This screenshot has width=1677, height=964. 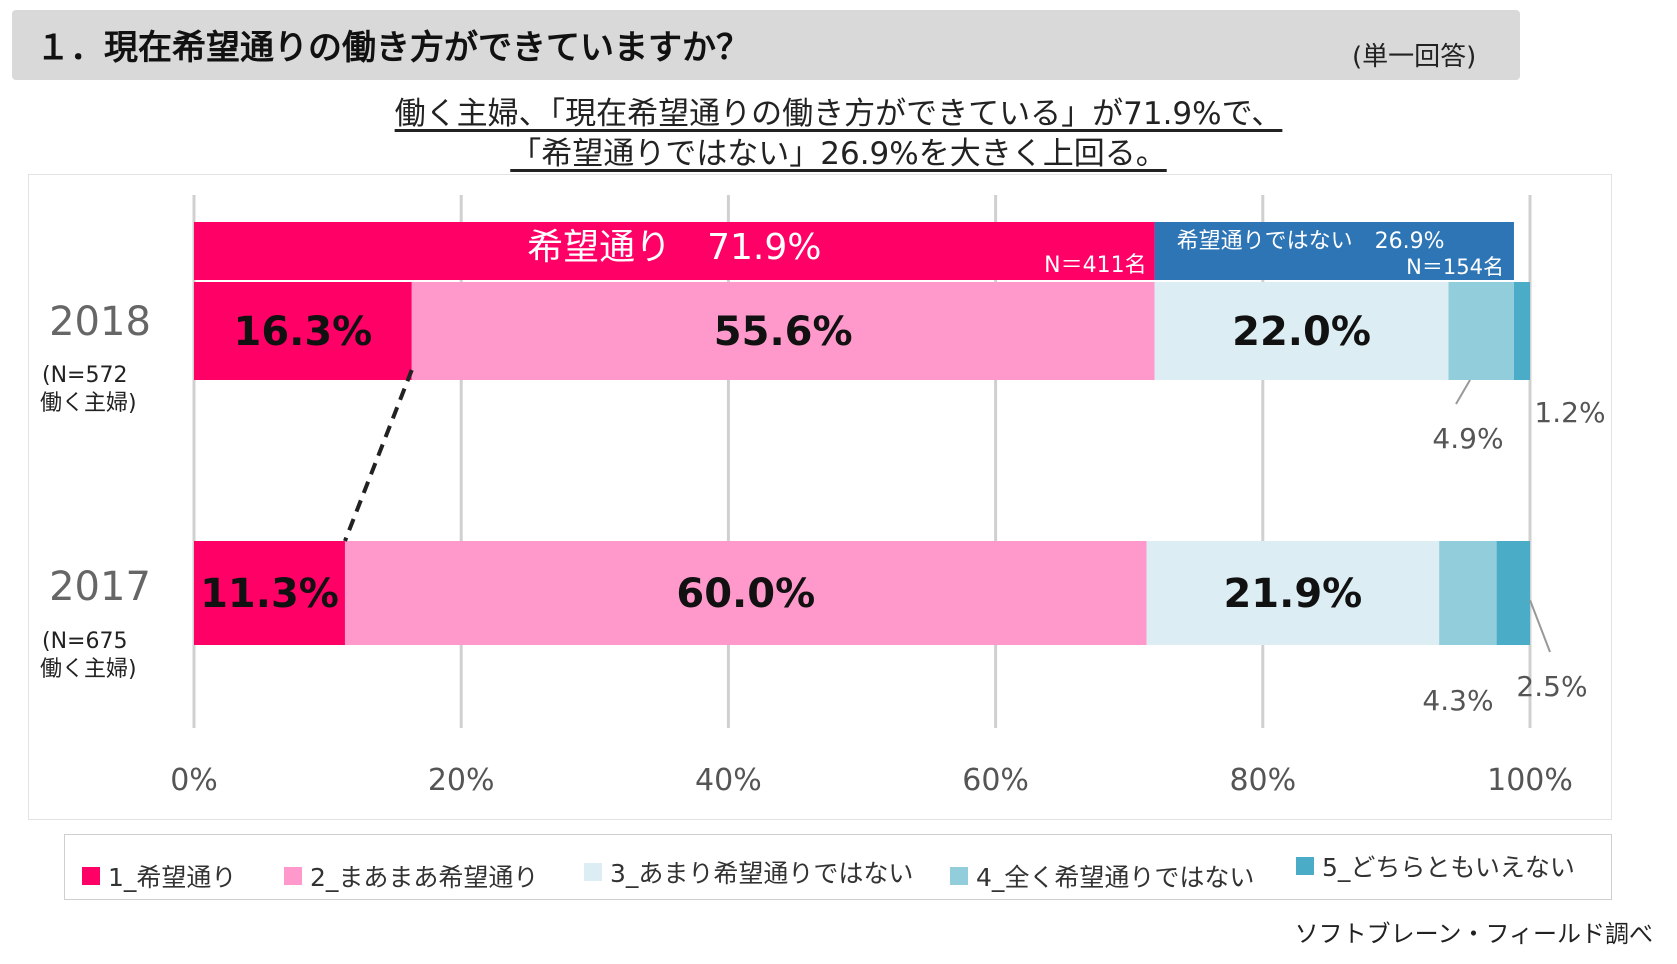 I want to click on x-tick-label: 40%, so click(x=728, y=780).